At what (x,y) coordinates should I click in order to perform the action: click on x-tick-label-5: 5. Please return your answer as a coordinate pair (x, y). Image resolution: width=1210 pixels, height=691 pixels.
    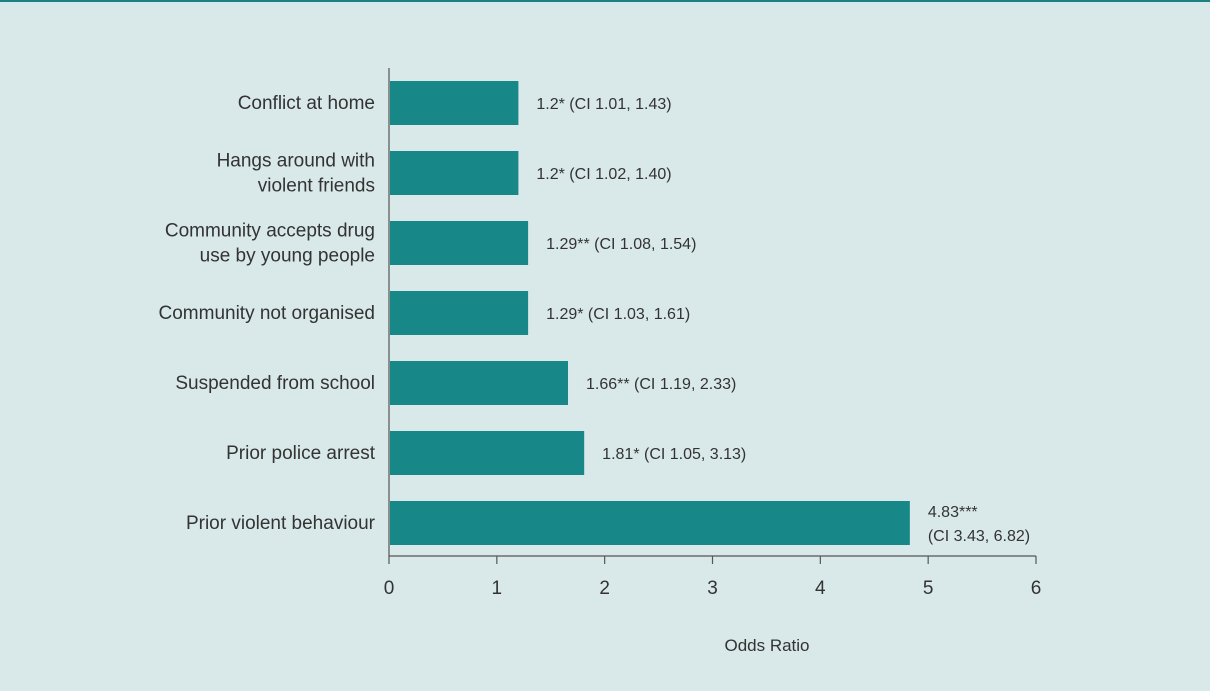
    Looking at the image, I should click on (928, 588).